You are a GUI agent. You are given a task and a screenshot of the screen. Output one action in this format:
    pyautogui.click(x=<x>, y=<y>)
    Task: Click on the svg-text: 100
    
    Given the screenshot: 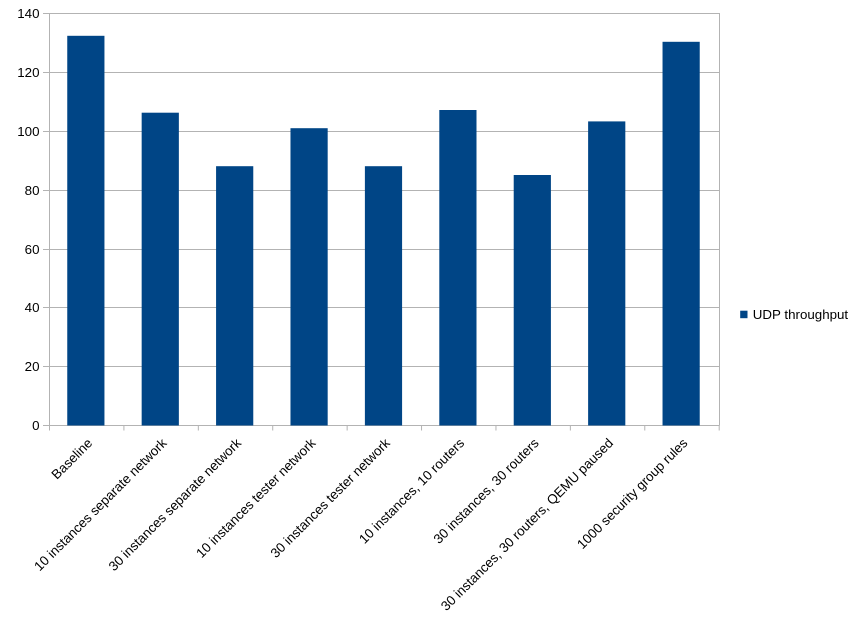 What is the action you would take?
    pyautogui.click(x=28, y=131)
    